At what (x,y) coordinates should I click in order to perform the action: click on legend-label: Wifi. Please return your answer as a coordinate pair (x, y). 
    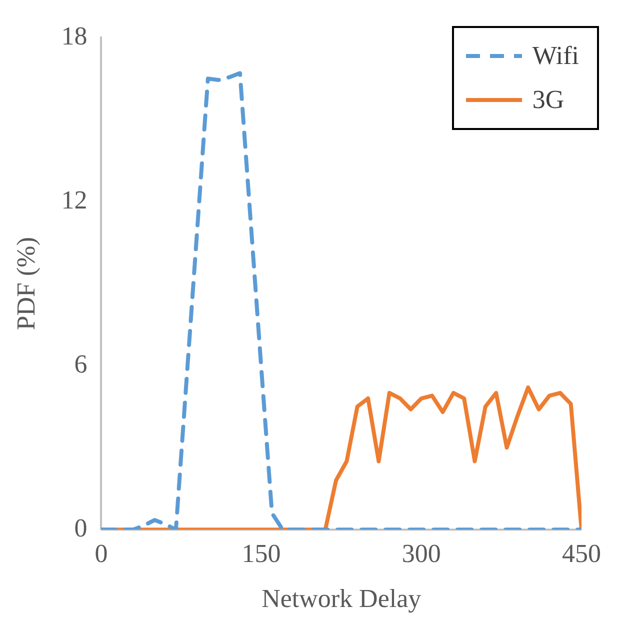
    Looking at the image, I should click on (555, 56).